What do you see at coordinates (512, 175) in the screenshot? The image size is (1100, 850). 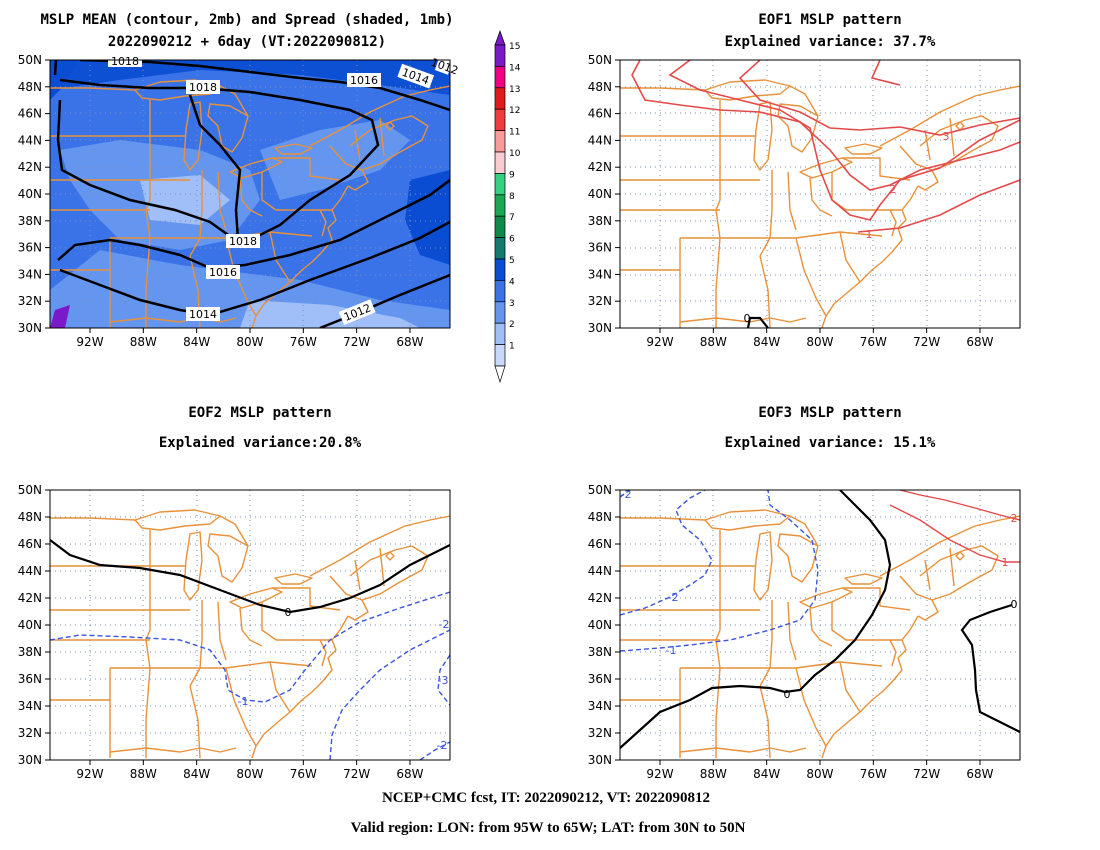 I see `colorbar-label: 9` at bounding box center [512, 175].